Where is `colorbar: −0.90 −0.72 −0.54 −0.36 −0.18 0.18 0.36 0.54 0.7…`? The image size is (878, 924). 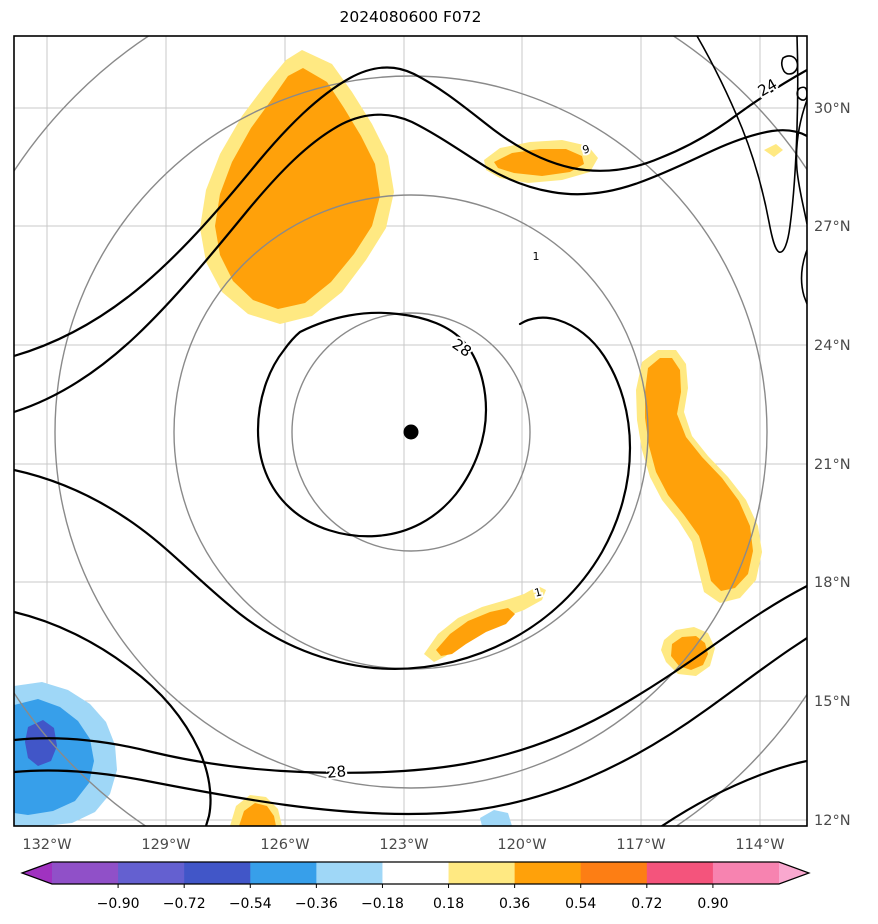 colorbar: −0.90 −0.72 −0.54 −0.36 −0.18 0.18 0.36 0.54 0.7… is located at coordinates (415, 886).